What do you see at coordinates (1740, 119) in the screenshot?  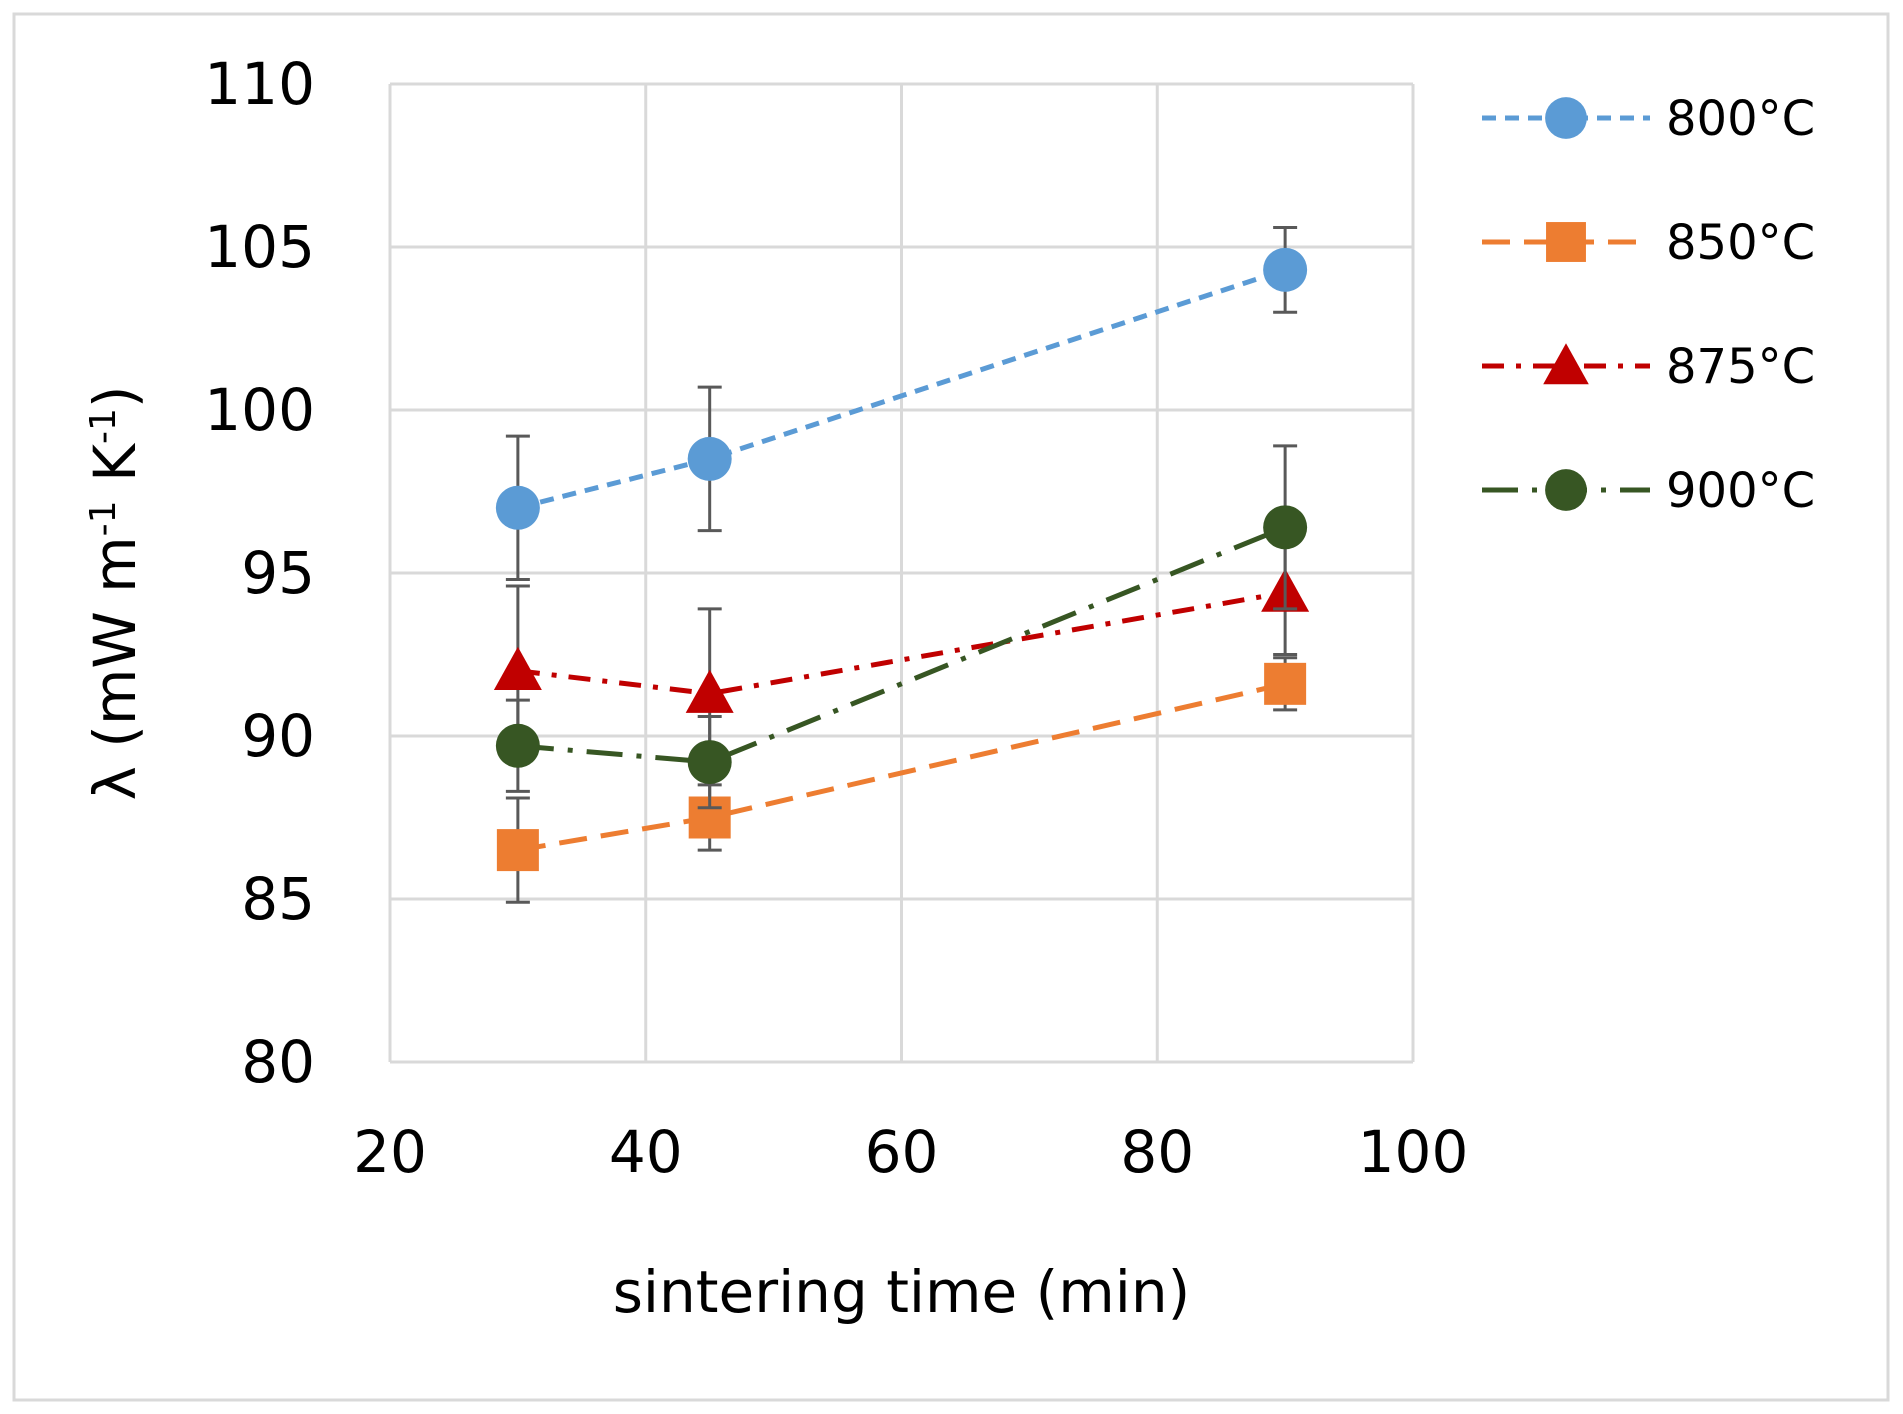 I see `legend-label: 800°C` at bounding box center [1740, 119].